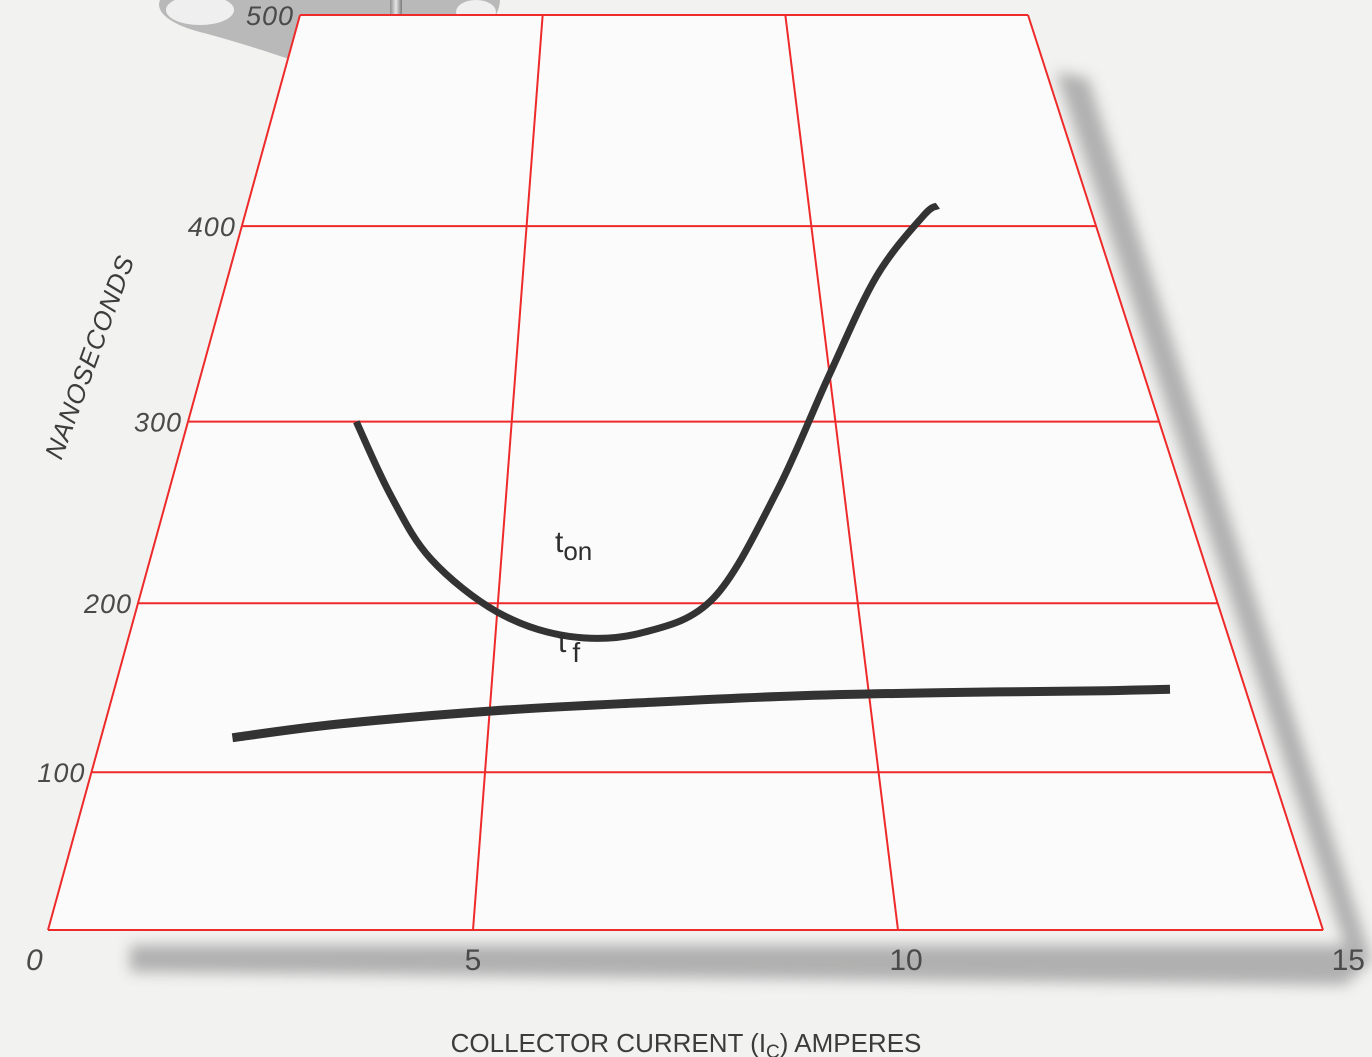  I want to click on series-label-ton: ton, so click(573, 546).